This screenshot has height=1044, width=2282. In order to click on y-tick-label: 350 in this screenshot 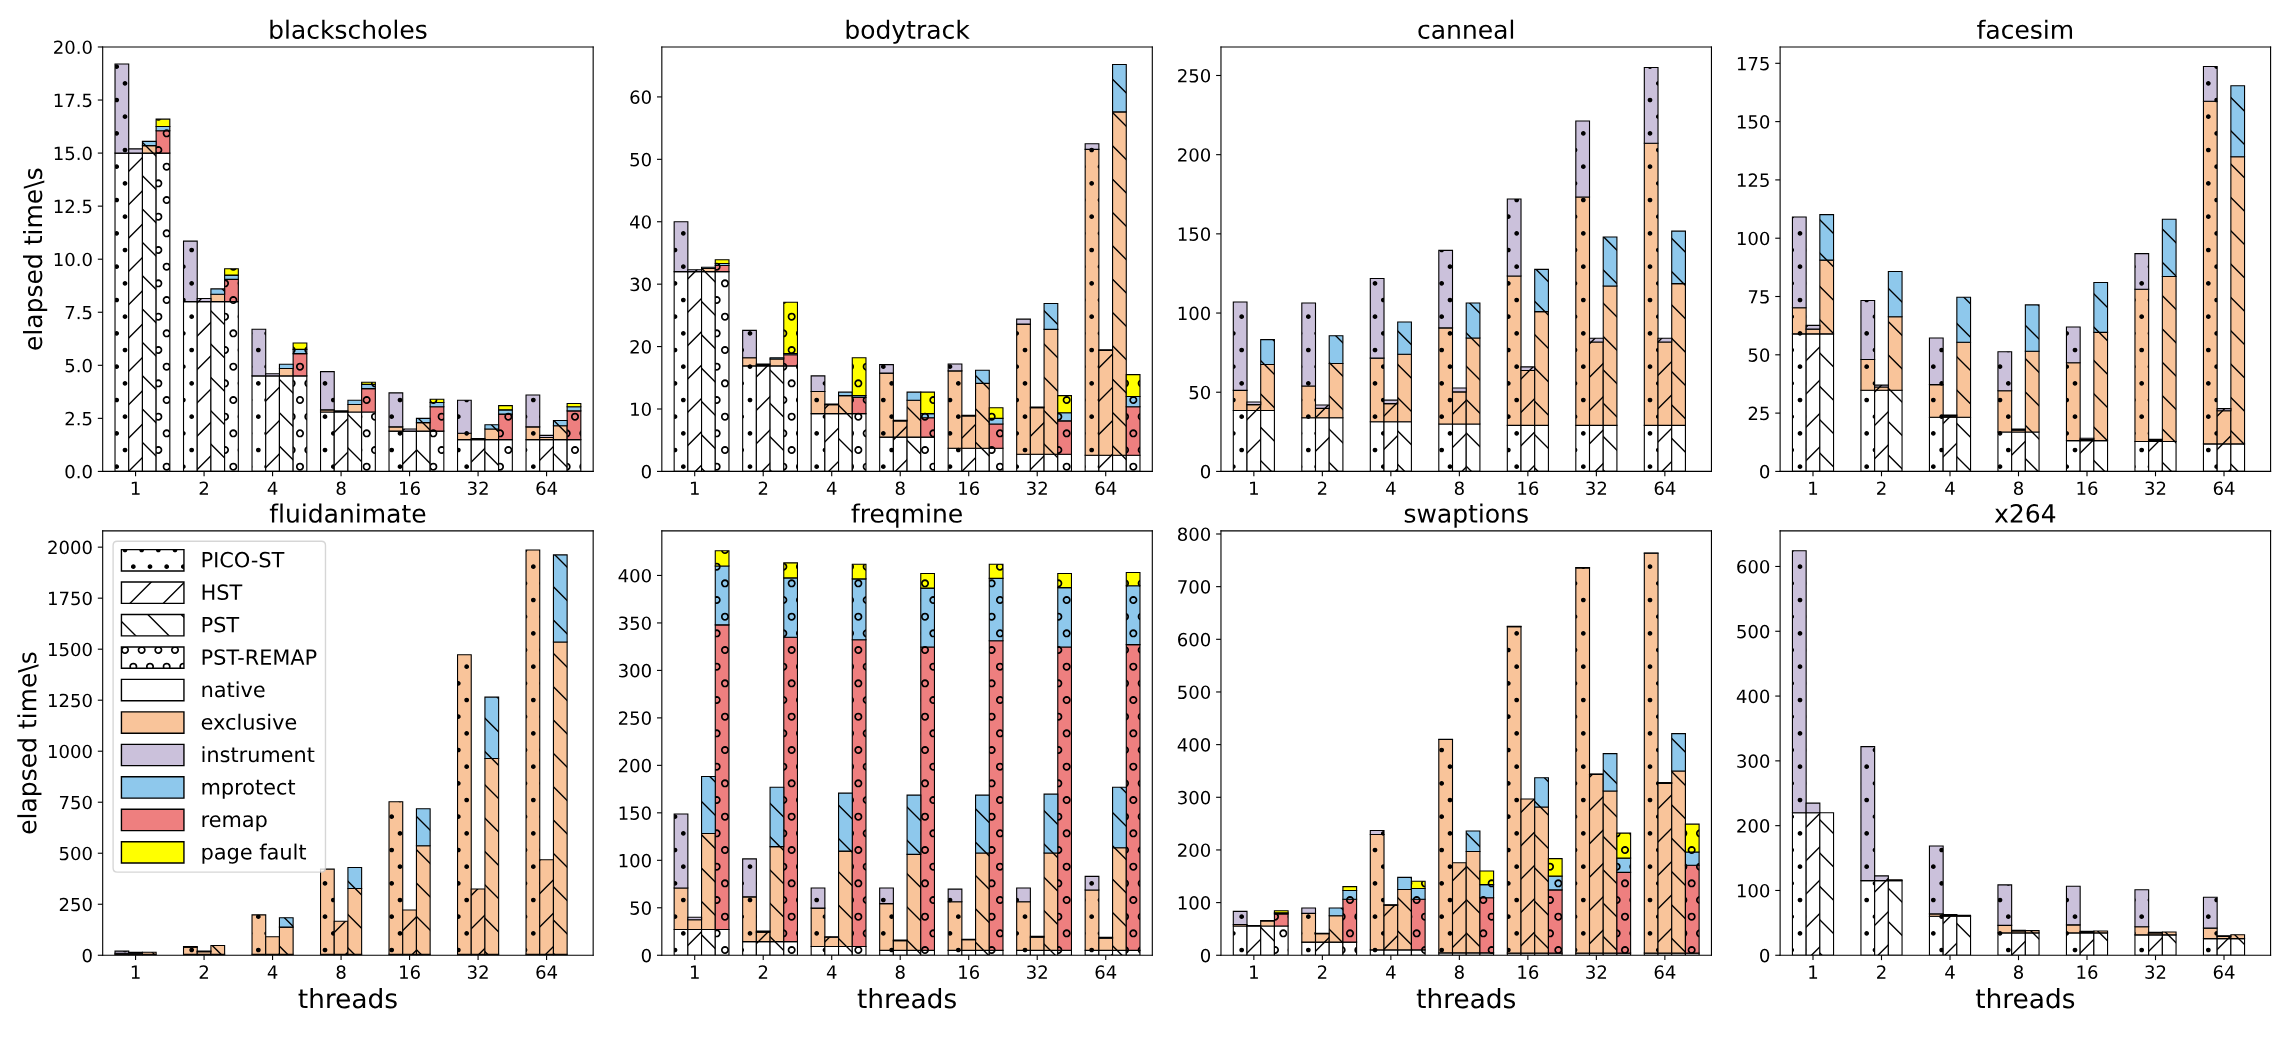, I will do `click(635, 623)`.